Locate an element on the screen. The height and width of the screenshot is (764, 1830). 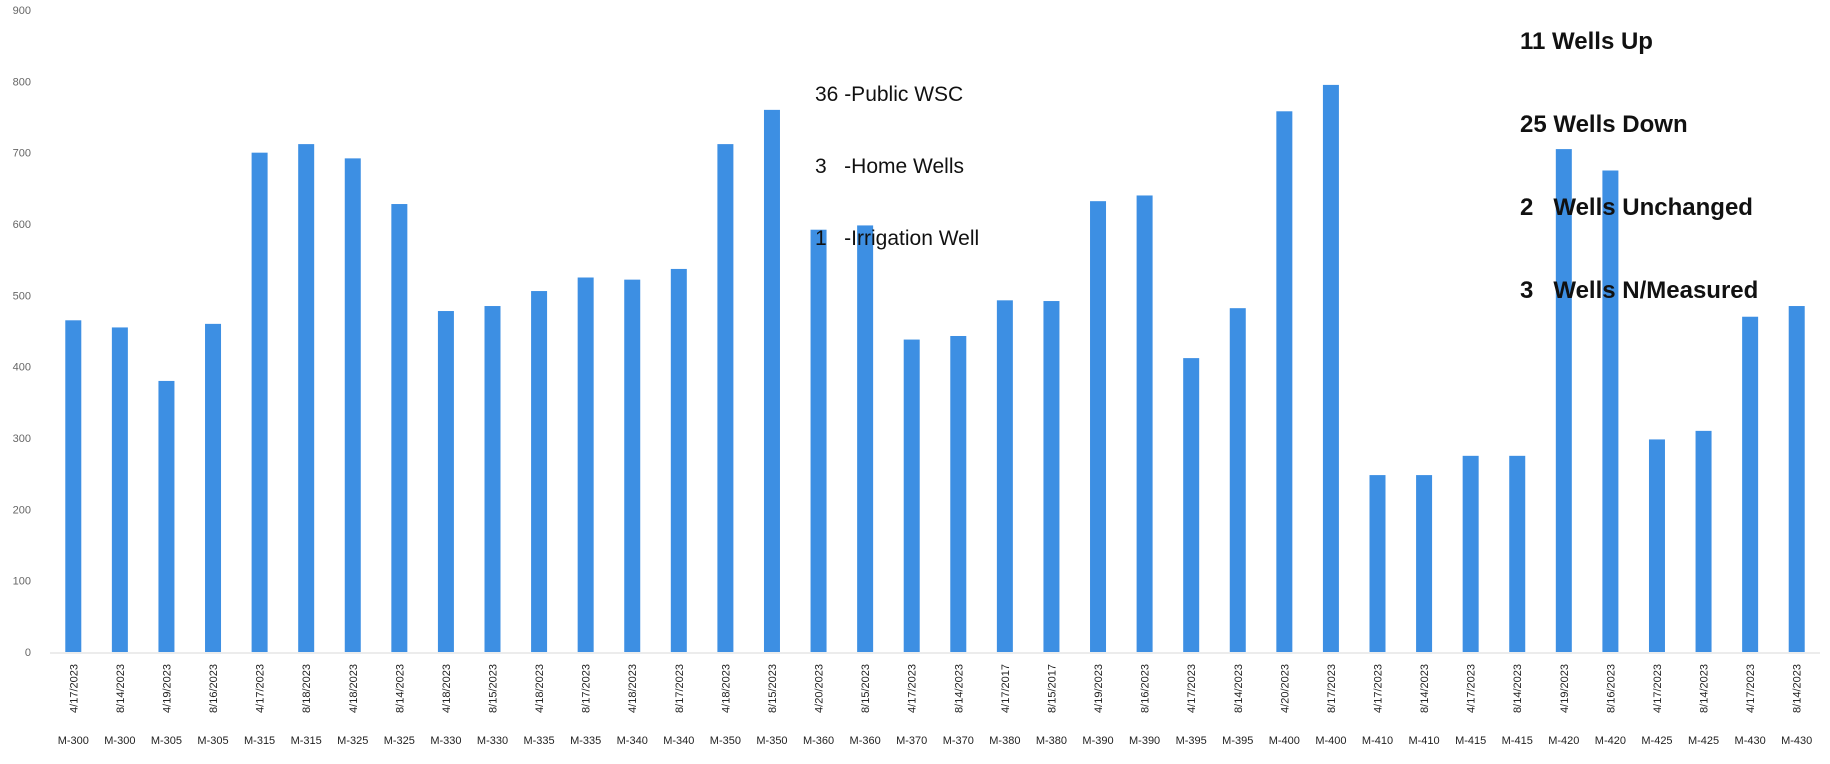
y-tick-label: 300 is located at coordinates (22, 439).